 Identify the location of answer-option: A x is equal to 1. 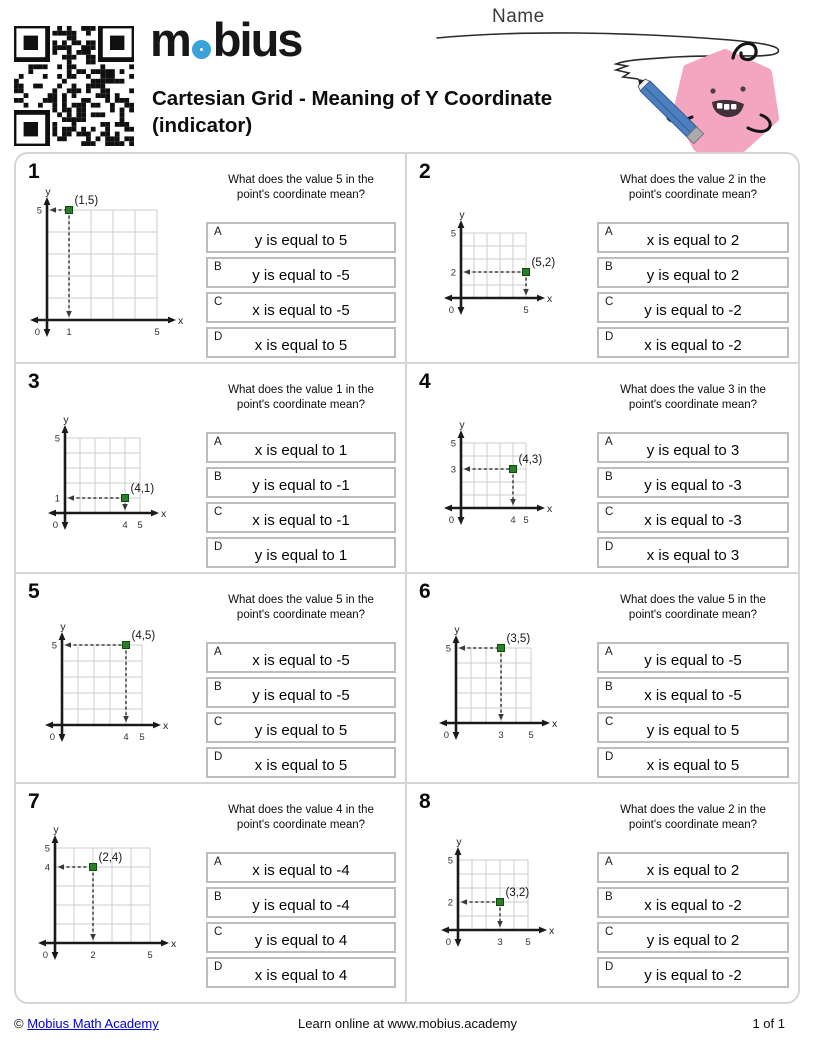
(301, 447).